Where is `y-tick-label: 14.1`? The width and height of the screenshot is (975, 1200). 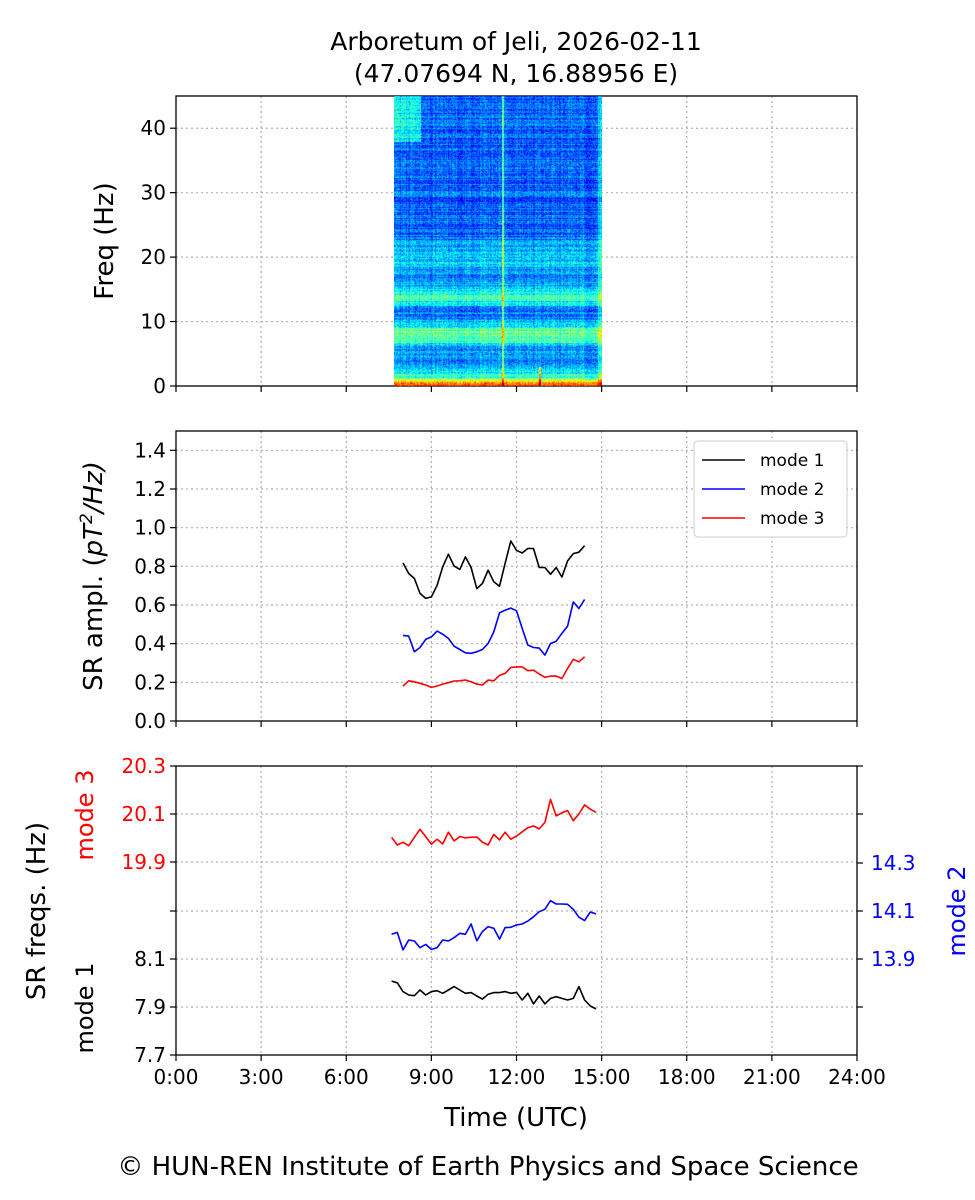
y-tick-label: 14.1 is located at coordinates (893, 911).